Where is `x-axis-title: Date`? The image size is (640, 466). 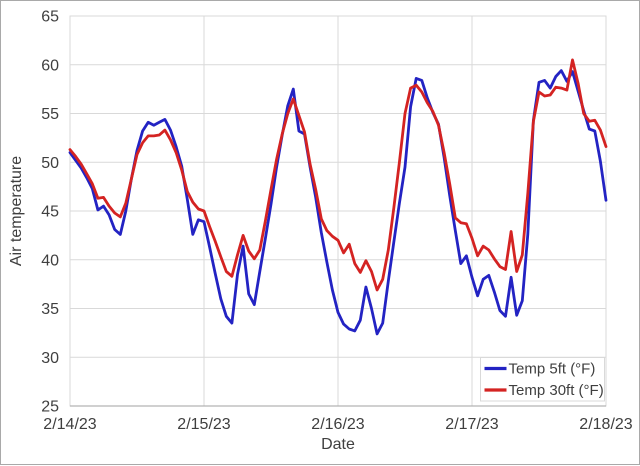 x-axis-title: Date is located at coordinates (338, 444).